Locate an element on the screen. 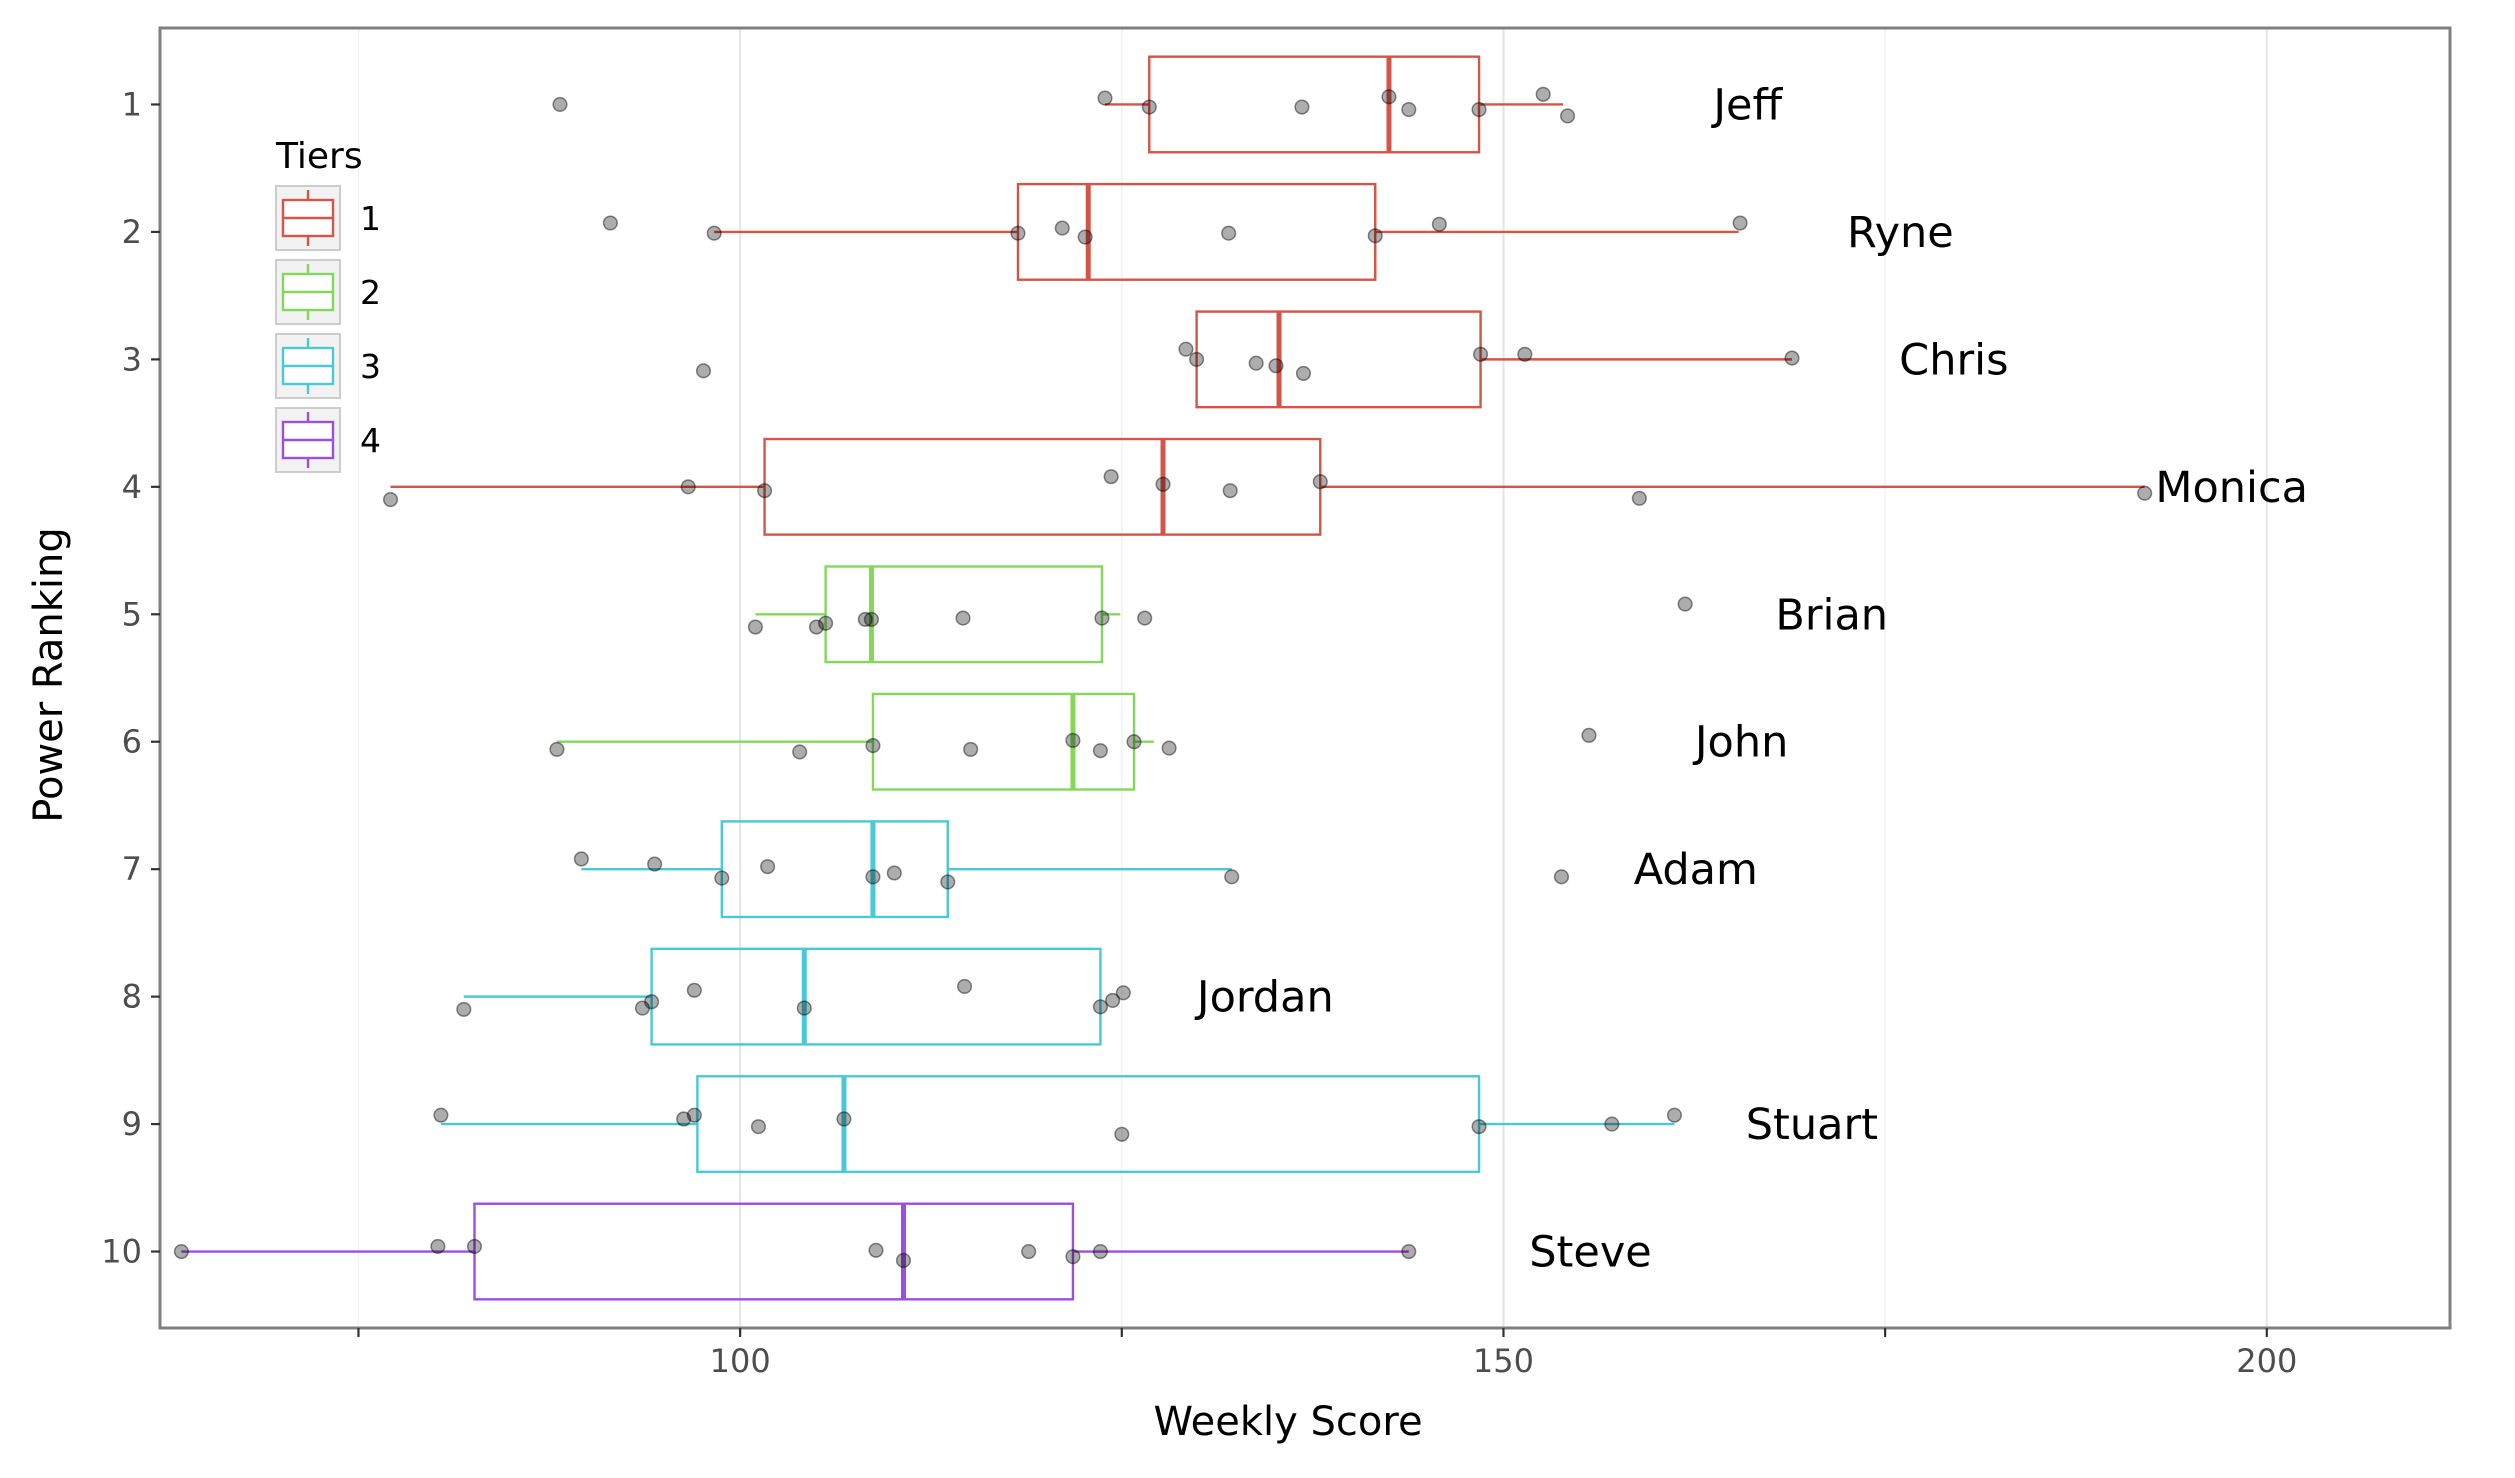 This screenshot has height=1478, width=2515. box-chris is located at coordinates (1494, 359).